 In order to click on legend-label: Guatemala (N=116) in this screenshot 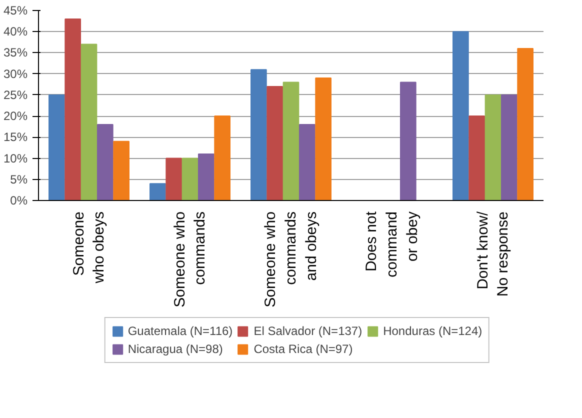, I will do `click(180, 331)`.